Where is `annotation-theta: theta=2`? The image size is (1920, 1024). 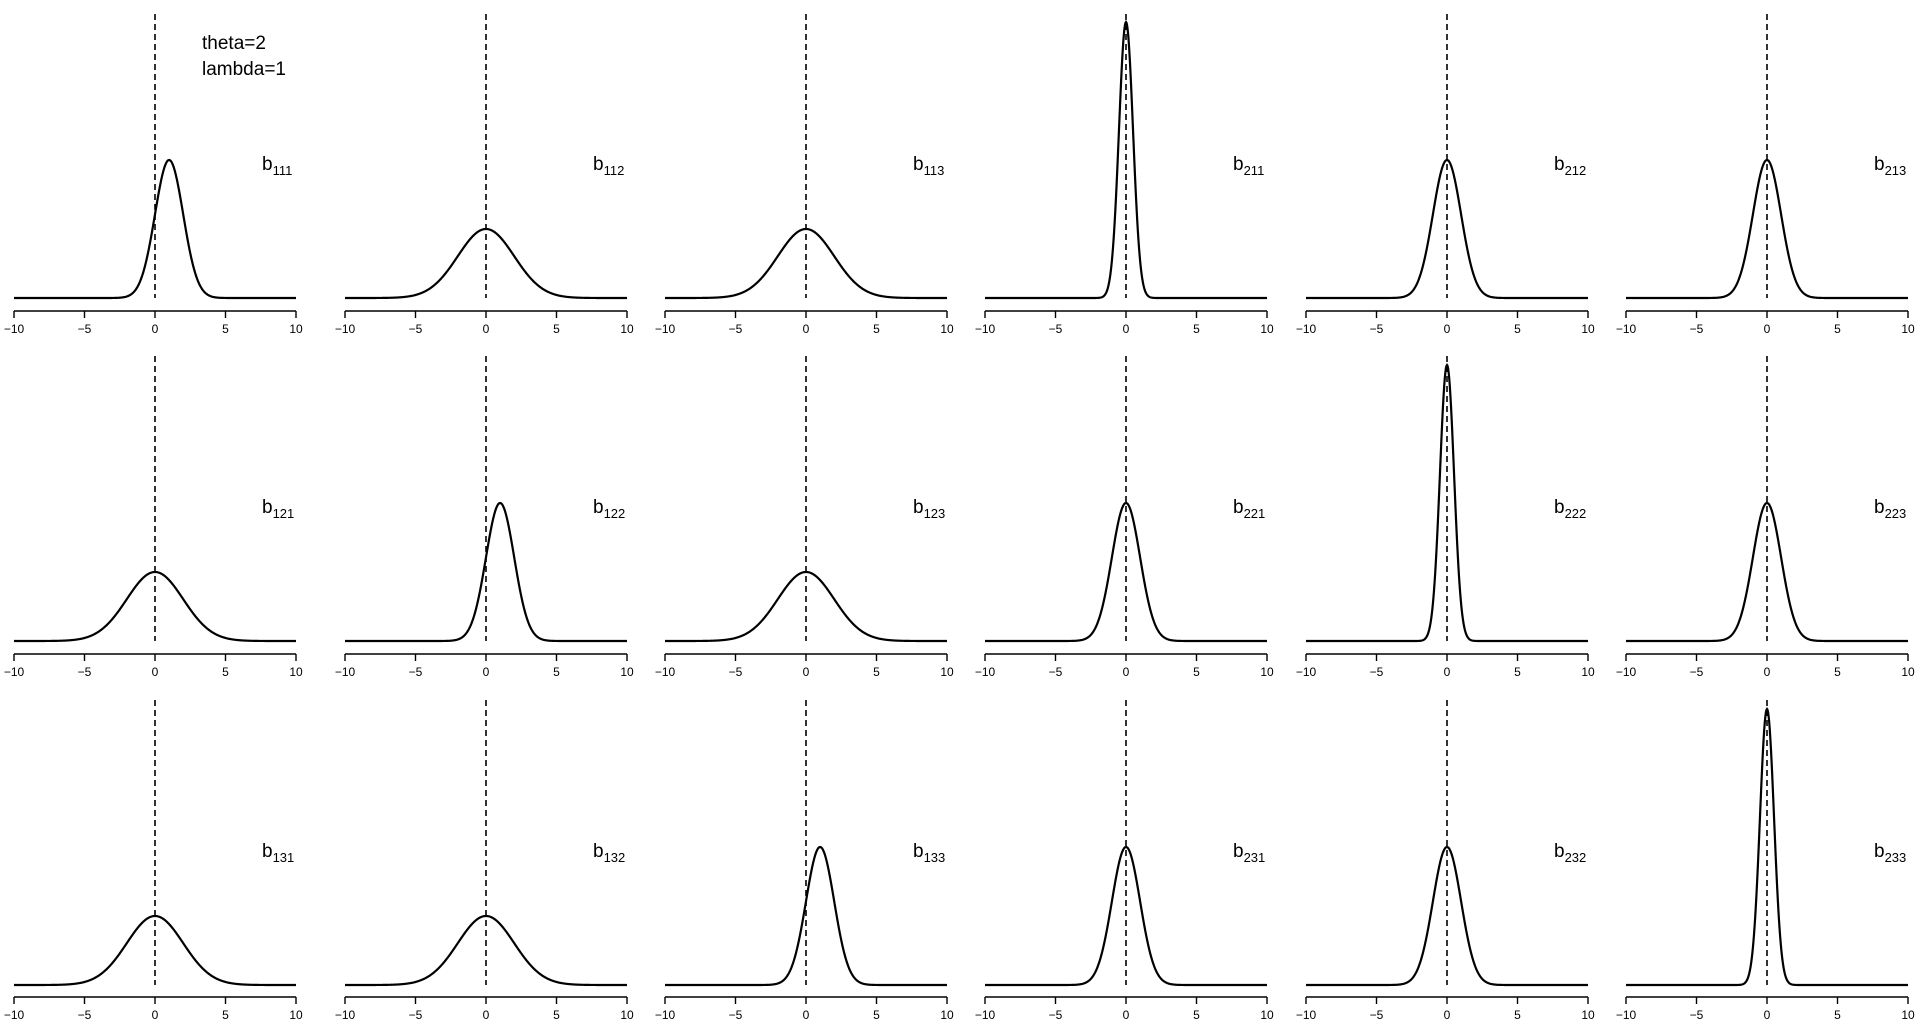 annotation-theta: theta=2 is located at coordinates (234, 43).